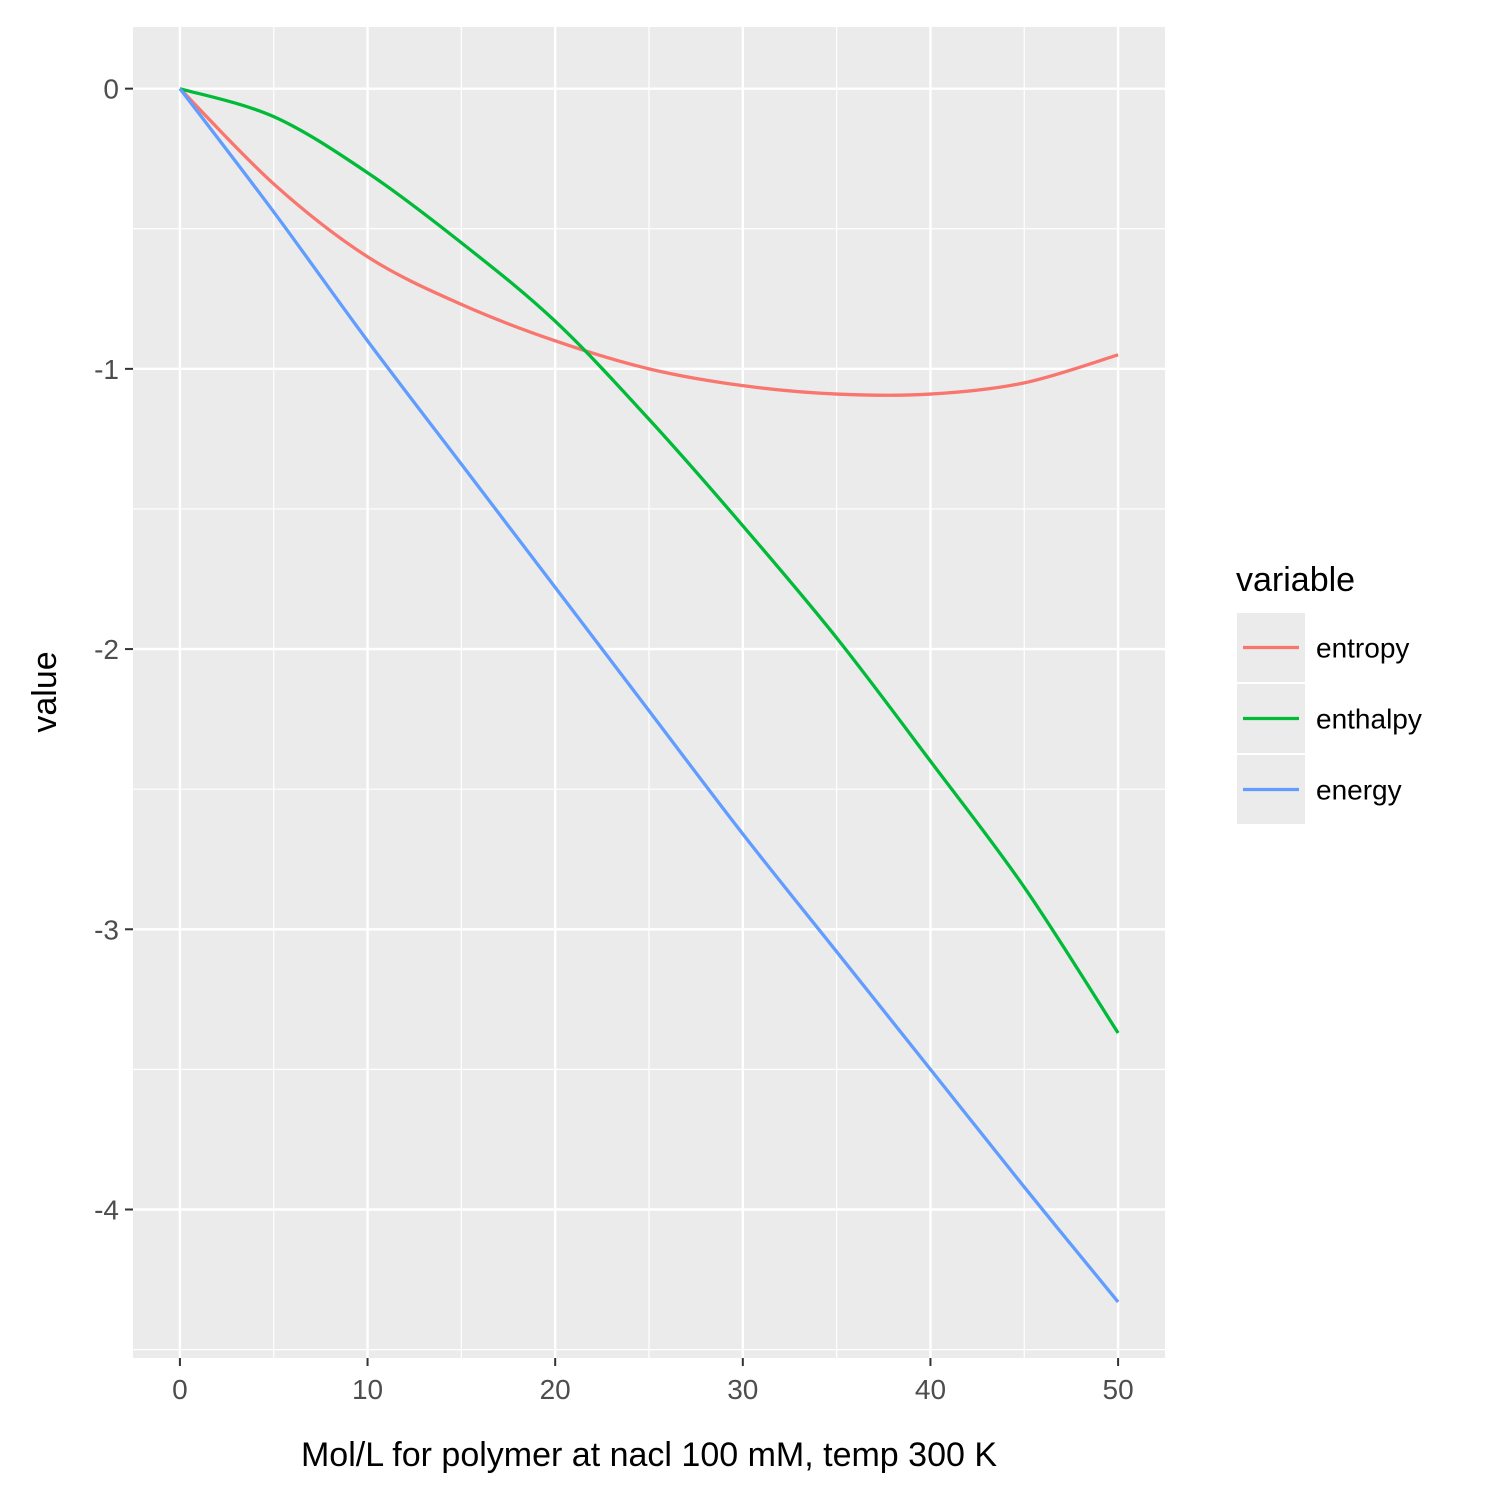 The height and width of the screenshot is (1500, 1500). What do you see at coordinates (1118, 1389) in the screenshot?
I see `x-tick-label: 50` at bounding box center [1118, 1389].